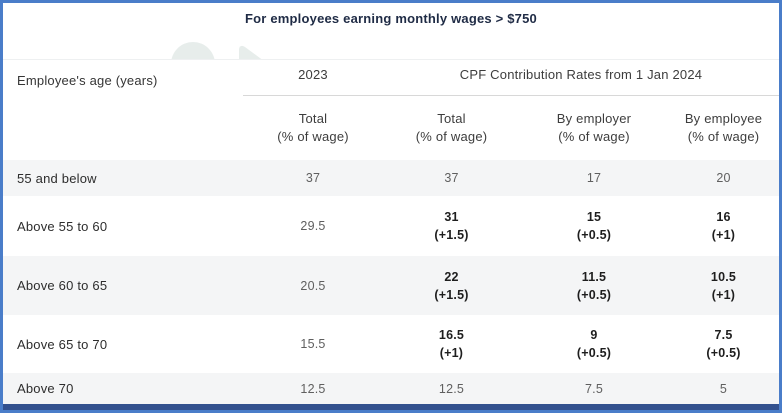  Describe the element at coordinates (723, 285) in the screenshot. I see `rate-cell-employee: 10.5 (+1)` at that location.